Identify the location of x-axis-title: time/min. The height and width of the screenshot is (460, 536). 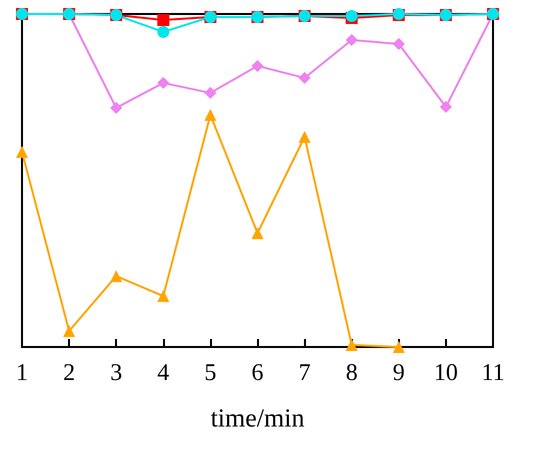
(257, 418).